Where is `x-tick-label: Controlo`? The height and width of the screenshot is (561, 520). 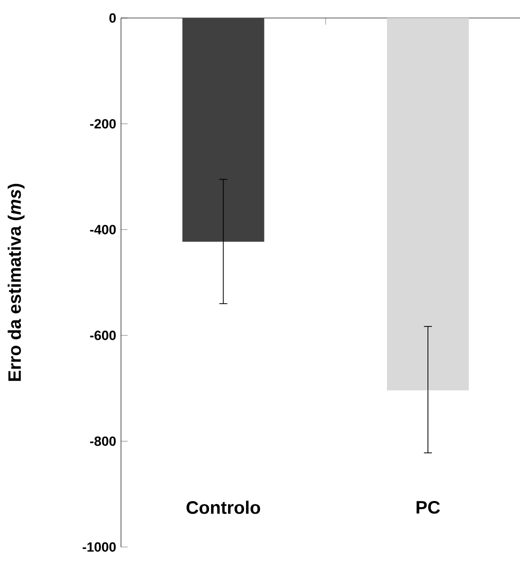
x-tick-label: Controlo is located at coordinates (223, 507).